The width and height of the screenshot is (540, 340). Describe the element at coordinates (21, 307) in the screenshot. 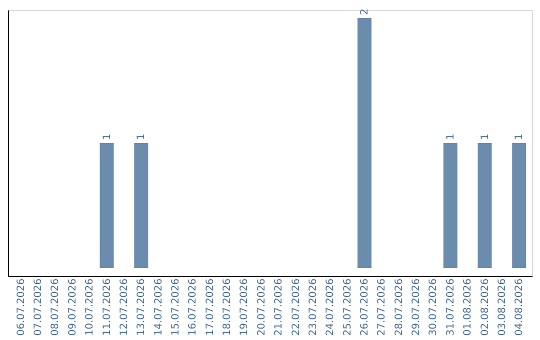

I see `x-tick-label: 06.07.2026` at that location.